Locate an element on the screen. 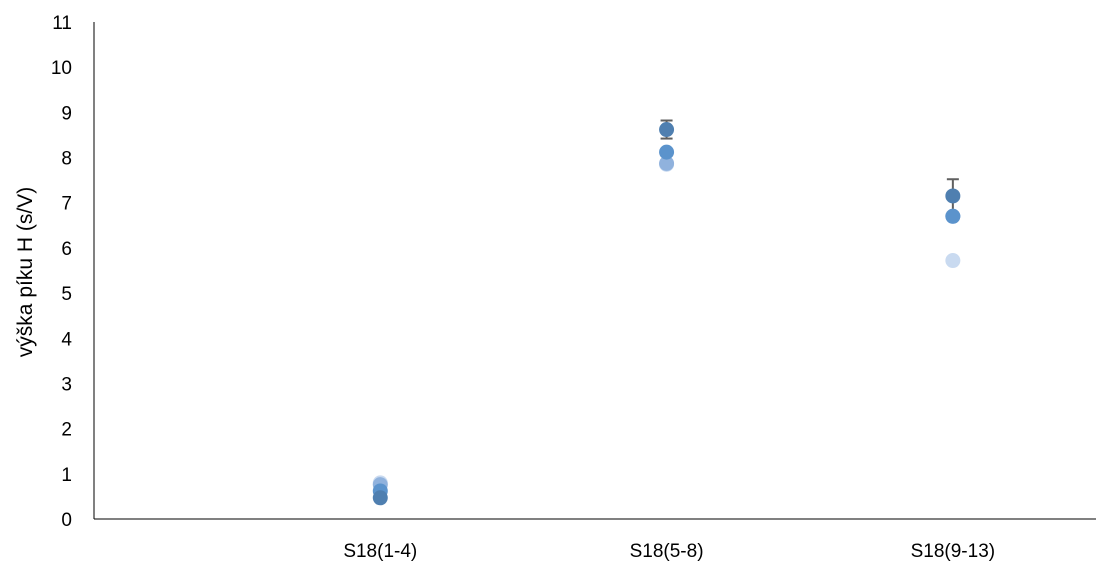 The image size is (1096, 563). y-tick-label: 8 is located at coordinates (66, 159).